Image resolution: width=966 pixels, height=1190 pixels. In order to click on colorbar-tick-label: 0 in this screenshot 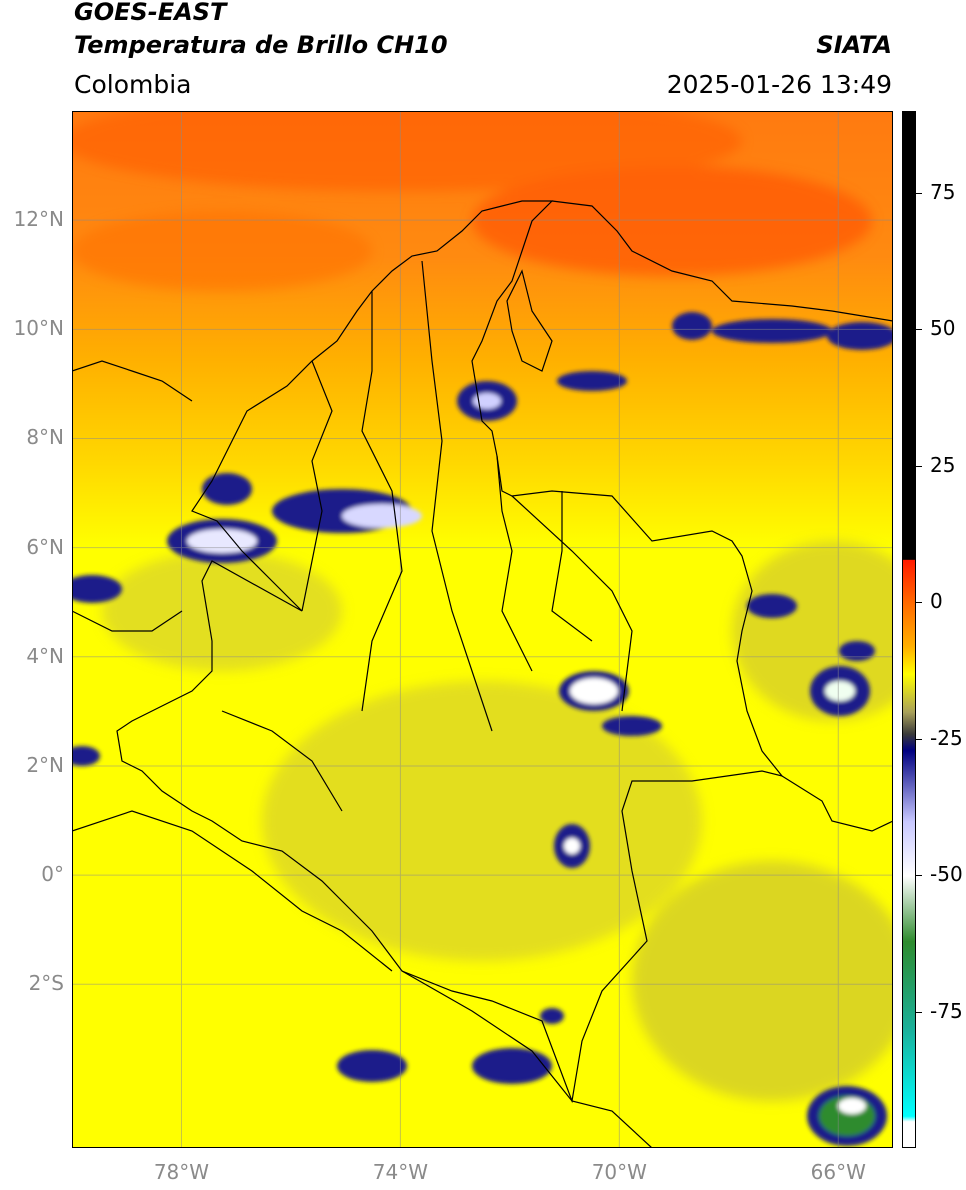, I will do `click(936, 601)`.